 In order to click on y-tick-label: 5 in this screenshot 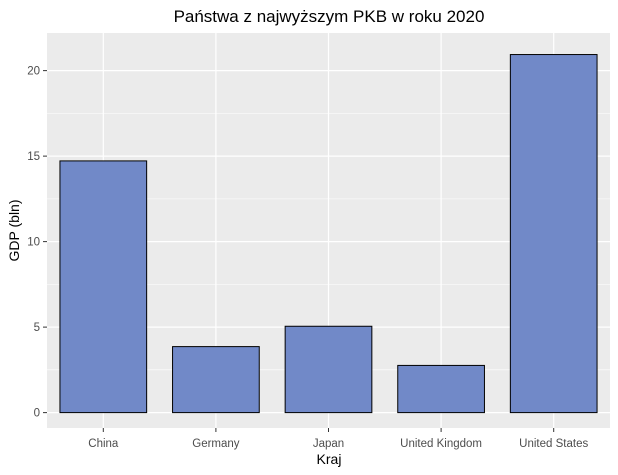, I will do `click(37, 328)`.